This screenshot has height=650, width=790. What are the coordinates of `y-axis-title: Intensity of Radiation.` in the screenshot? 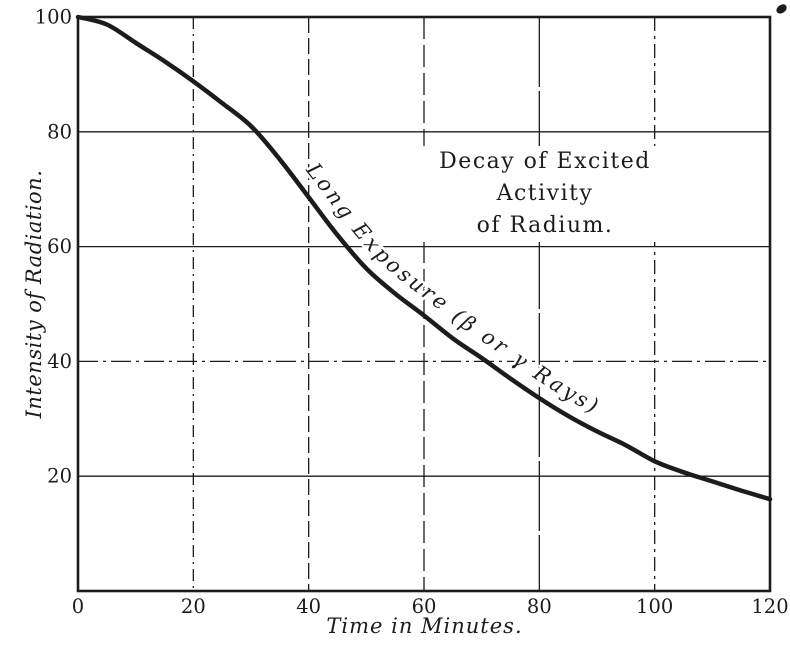 It's located at (34, 294).